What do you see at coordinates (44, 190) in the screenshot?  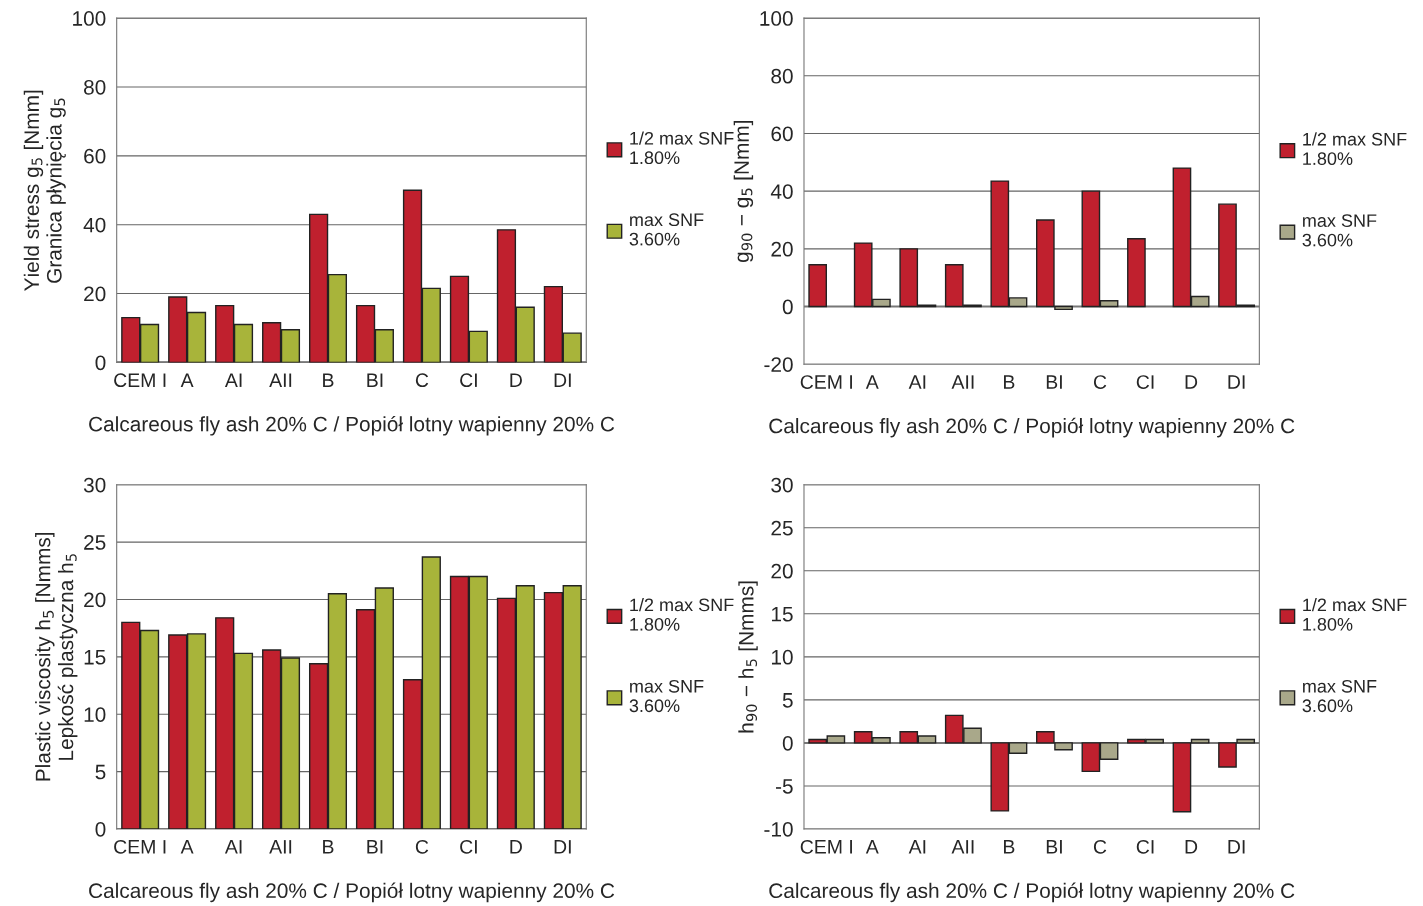 I see `y-axis-title: Yield stress g$_{5}$ [Nmm] Granica płynięcia g$_{5}$` at bounding box center [44, 190].